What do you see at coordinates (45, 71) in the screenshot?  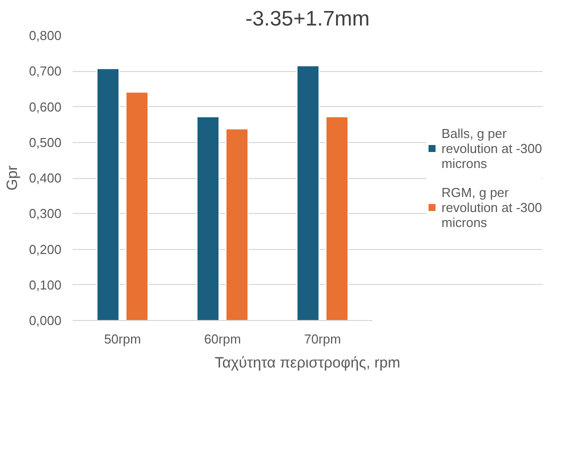 I see `y-tick-label: 0,700` at bounding box center [45, 71].